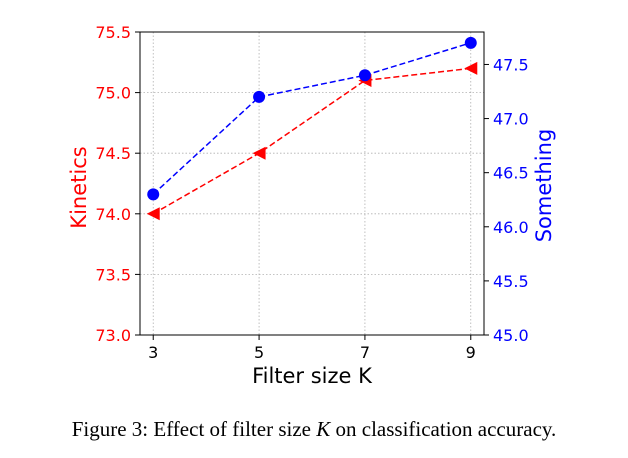 This screenshot has height=458, width=628. I want to click on y-left-tick-label: 73.0, so click(113, 335).